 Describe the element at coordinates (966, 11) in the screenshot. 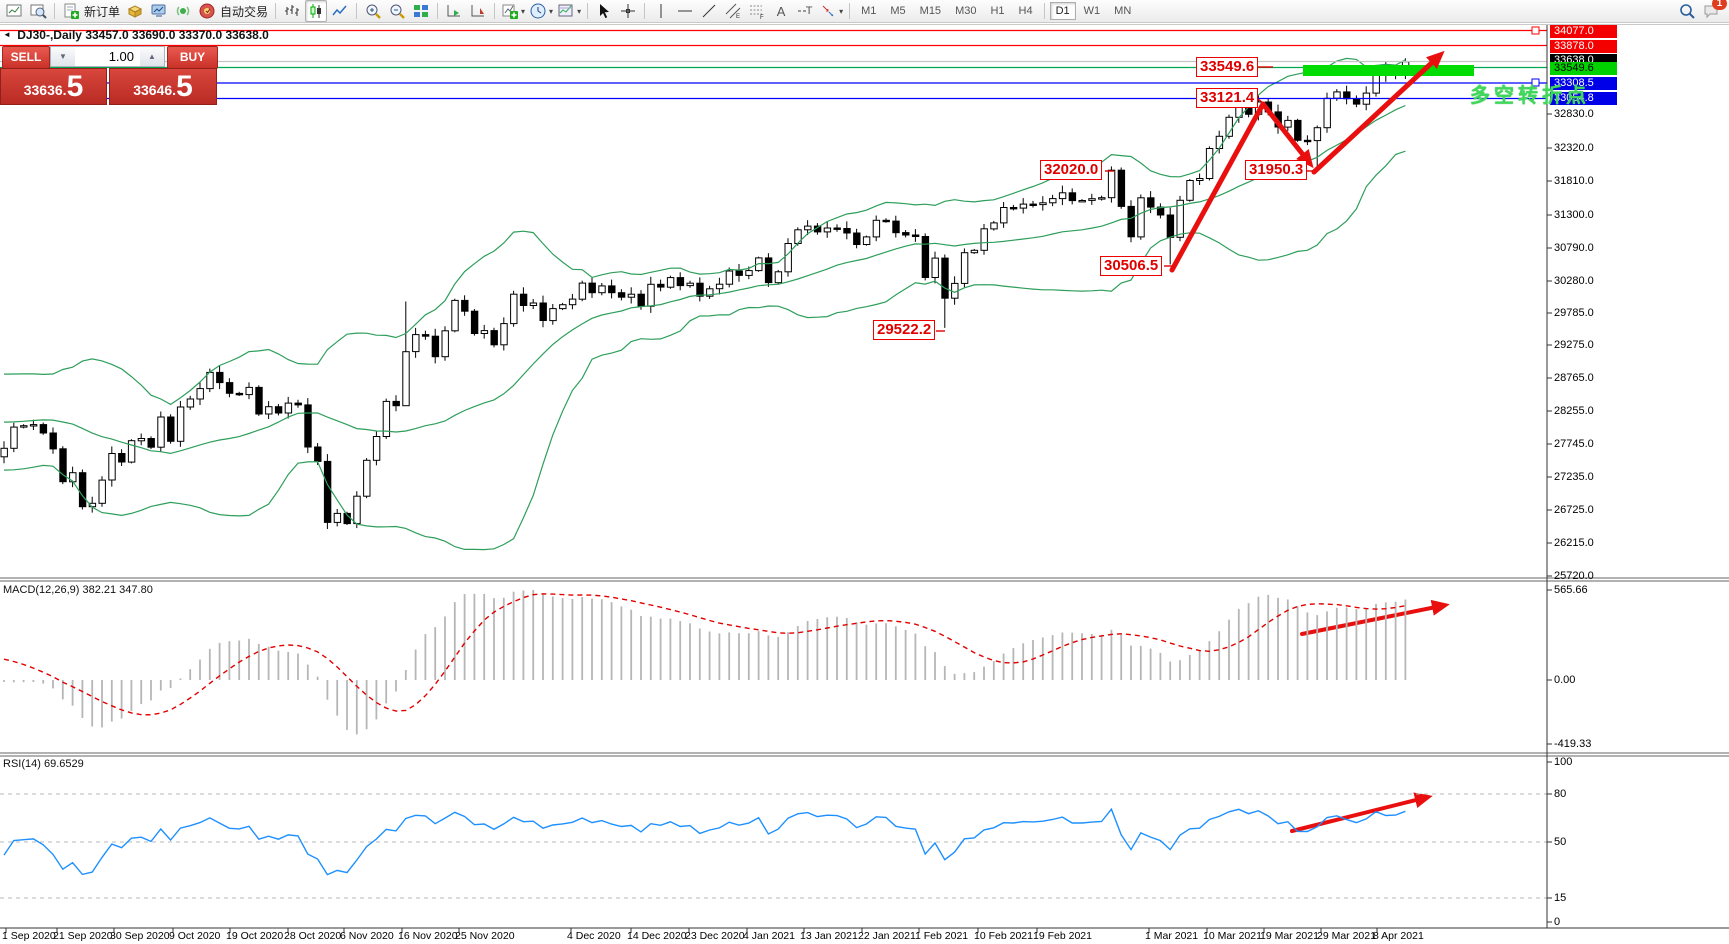

I see `timeframe-M30: M30` at that location.